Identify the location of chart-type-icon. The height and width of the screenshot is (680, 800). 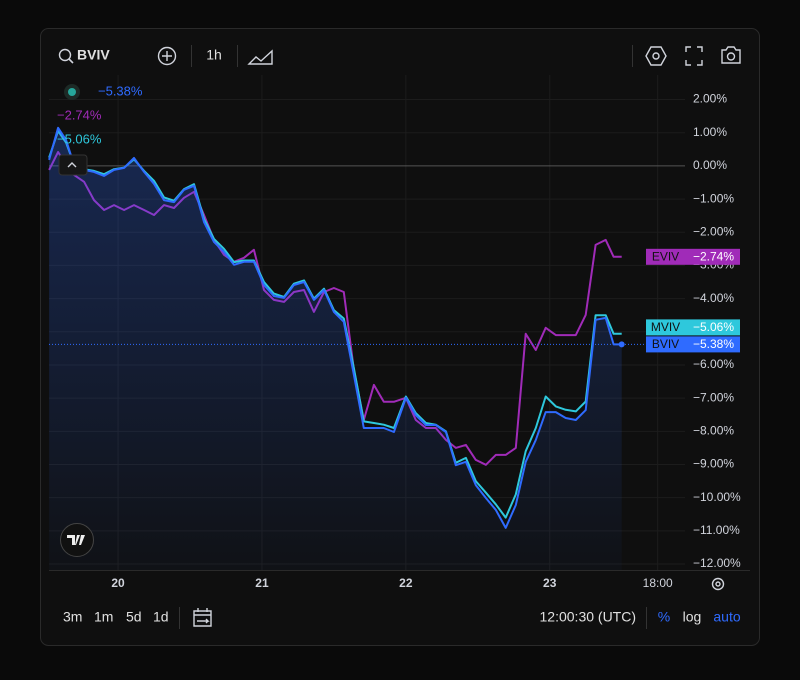
(260, 57).